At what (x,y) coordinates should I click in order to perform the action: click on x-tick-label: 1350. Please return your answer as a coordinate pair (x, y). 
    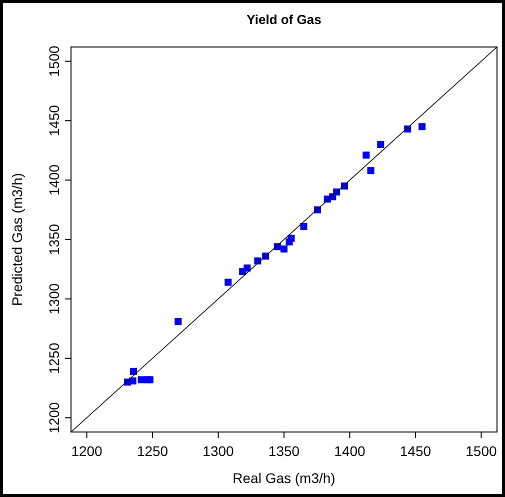
    Looking at the image, I should click on (284, 451).